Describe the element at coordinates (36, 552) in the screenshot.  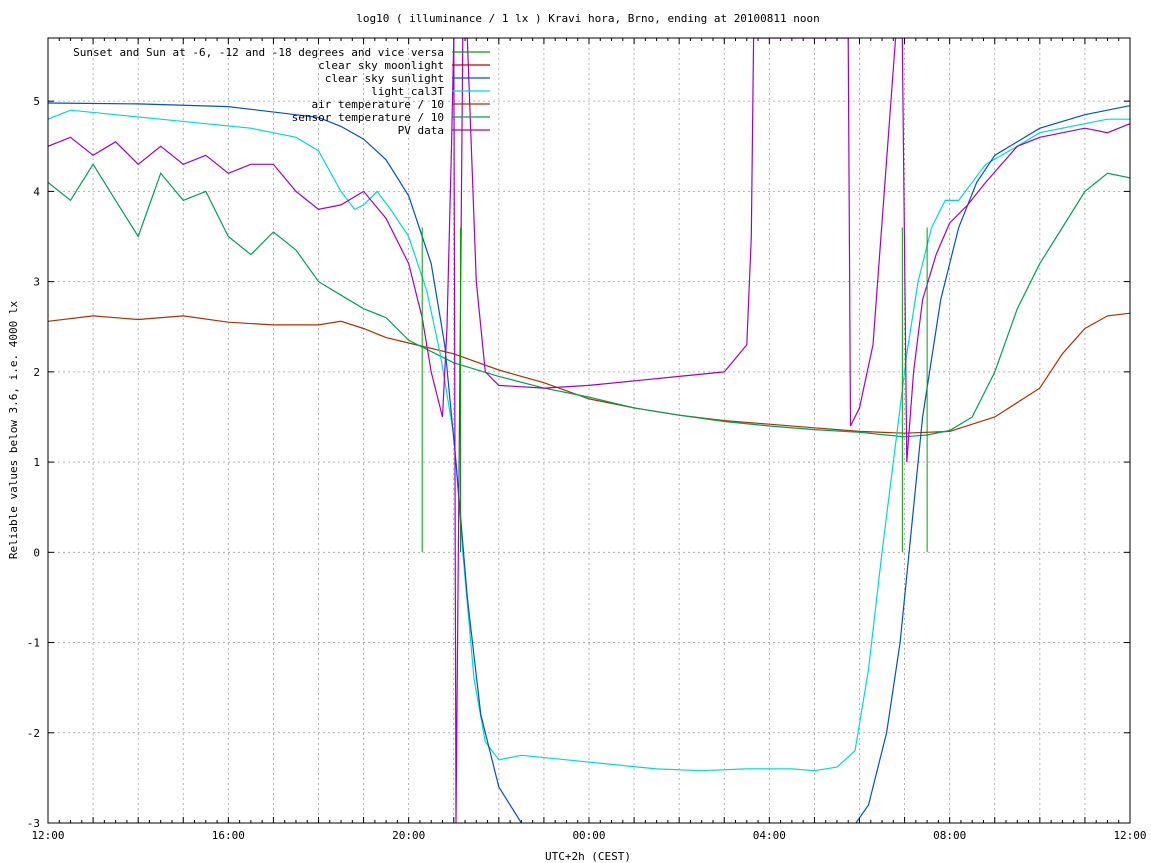
I see `y-tick-label: 0` at that location.